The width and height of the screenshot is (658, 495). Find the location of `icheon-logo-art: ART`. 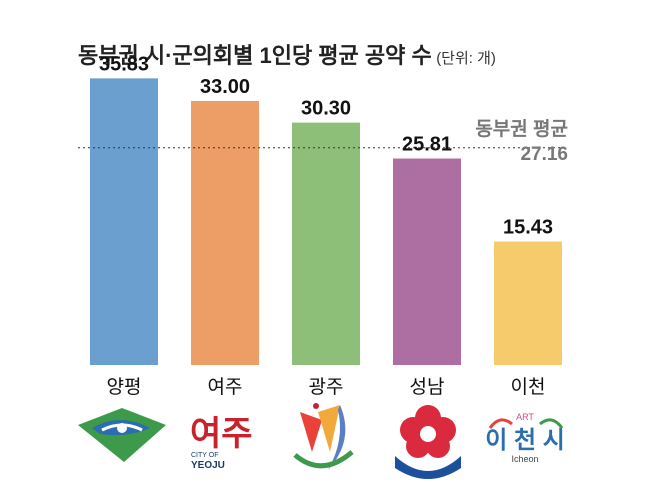

icheon-logo-art: ART is located at coordinates (525, 417).